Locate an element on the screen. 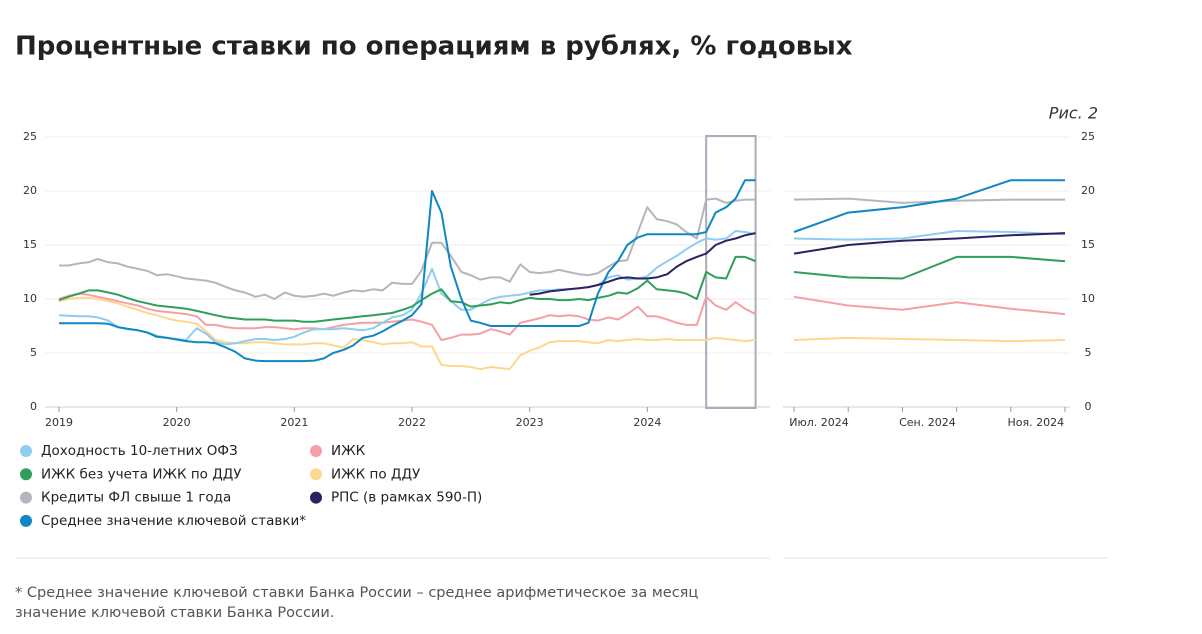 Image resolution: width=1202 pixels, height=634 pixels. highlight-frame is located at coordinates (731, 272).